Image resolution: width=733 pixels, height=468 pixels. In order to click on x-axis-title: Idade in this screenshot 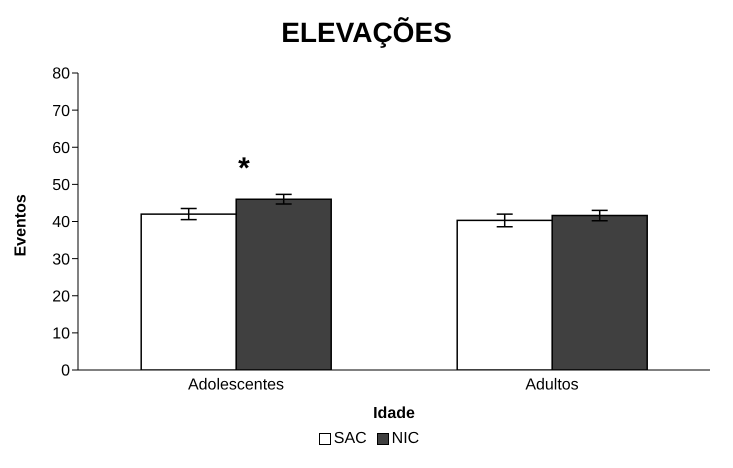, I will do `click(394, 413)`.